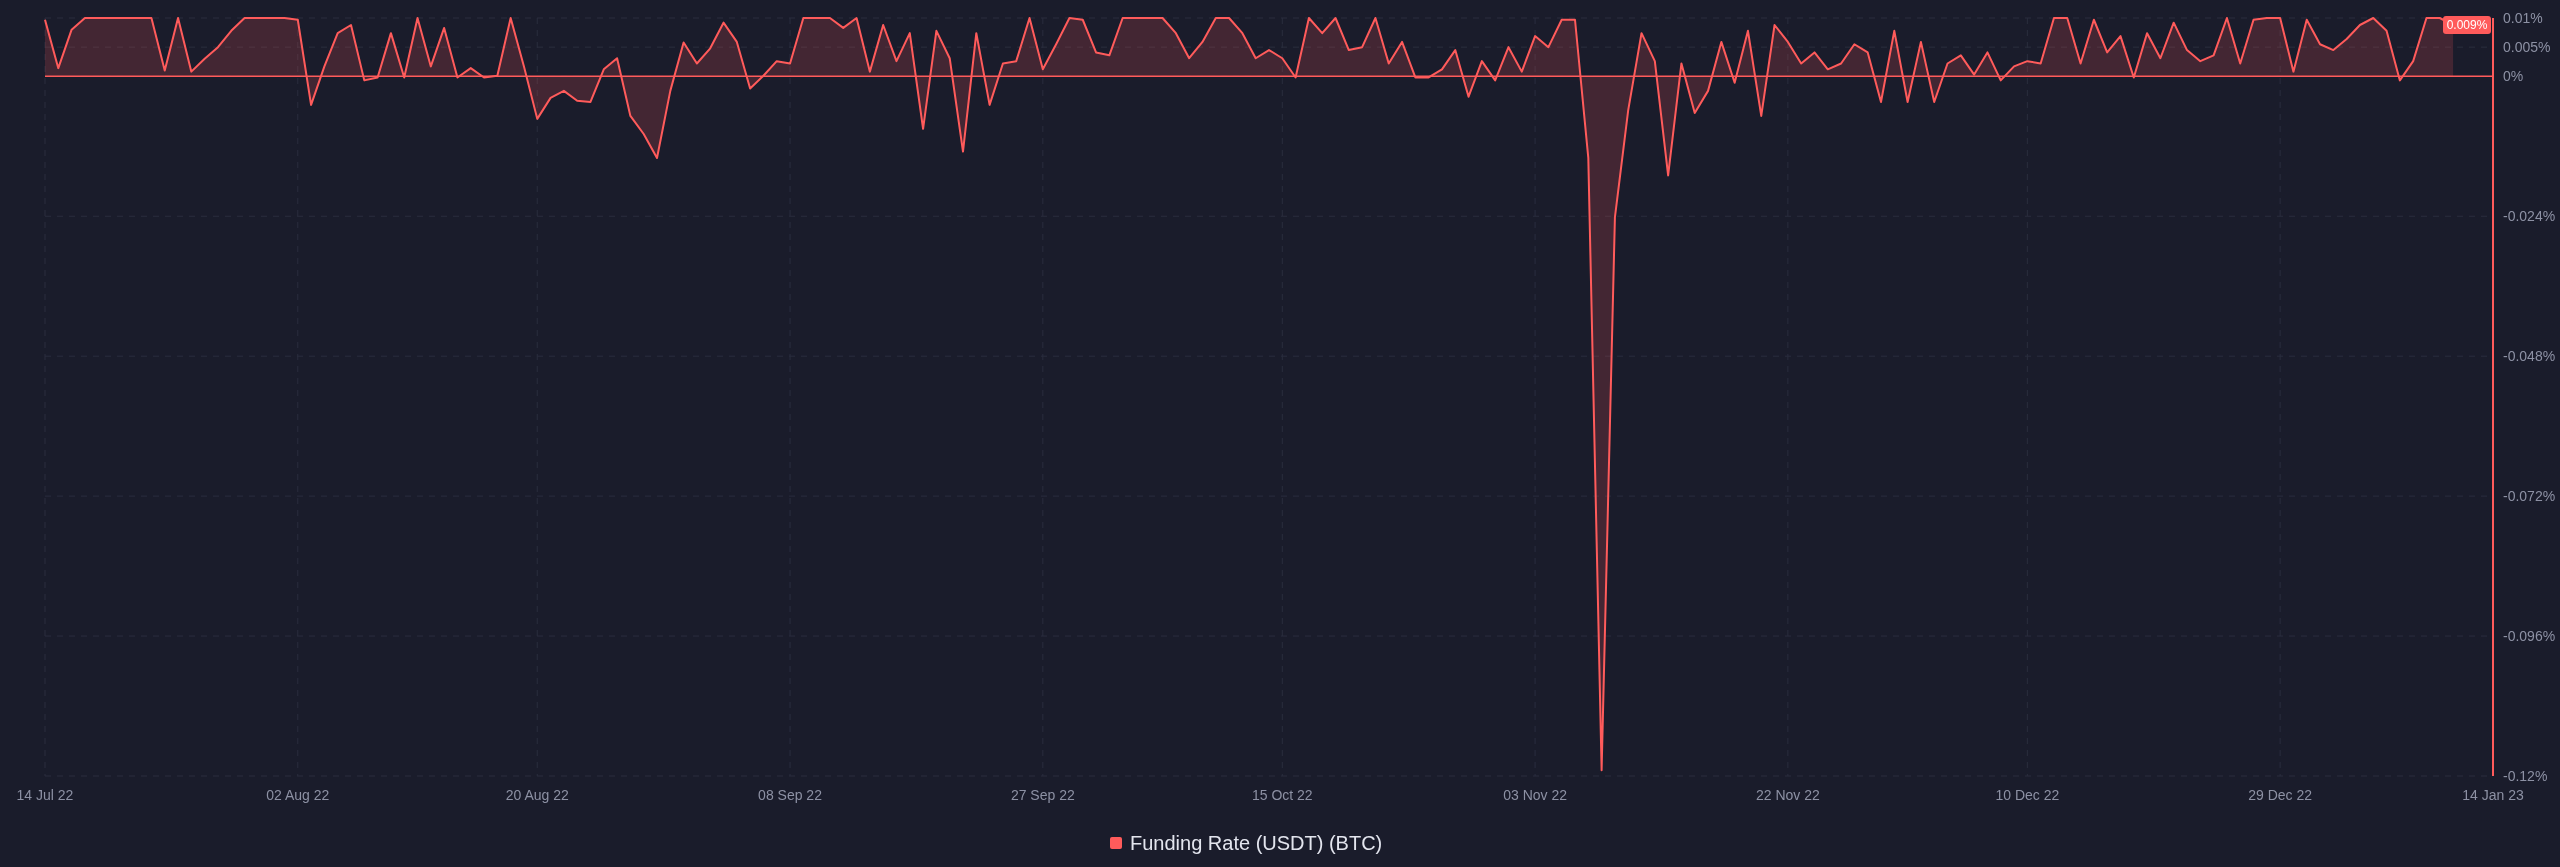 This screenshot has width=2560, height=867. I want to click on x-tick-label: 15 Oct 22, so click(1282, 795).